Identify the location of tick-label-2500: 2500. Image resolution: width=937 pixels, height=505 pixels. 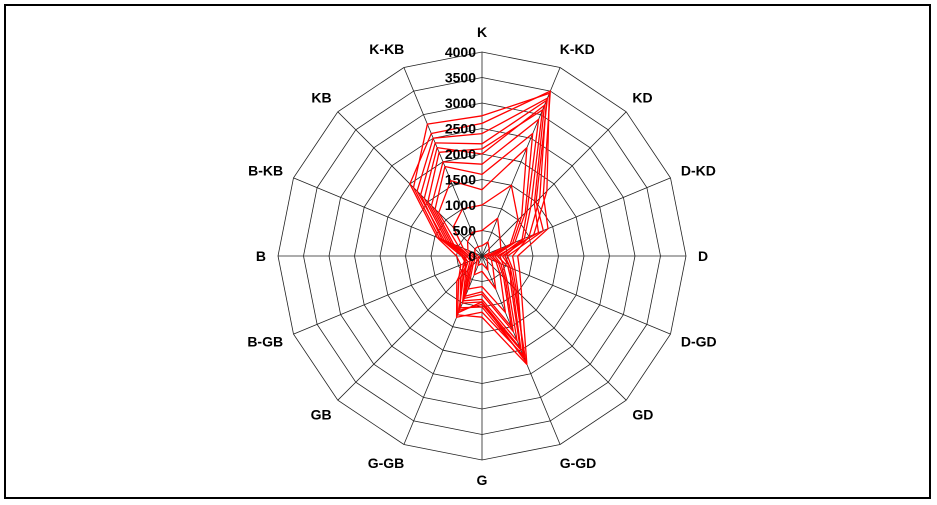
(460, 129).